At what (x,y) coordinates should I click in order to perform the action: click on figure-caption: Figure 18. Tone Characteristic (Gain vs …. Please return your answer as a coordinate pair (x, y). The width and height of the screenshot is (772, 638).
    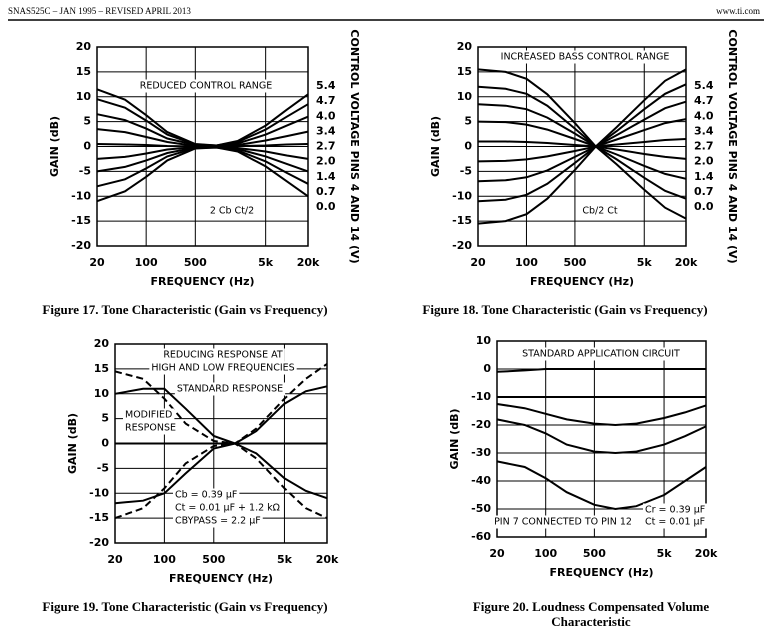
    Looking at the image, I should click on (564, 309).